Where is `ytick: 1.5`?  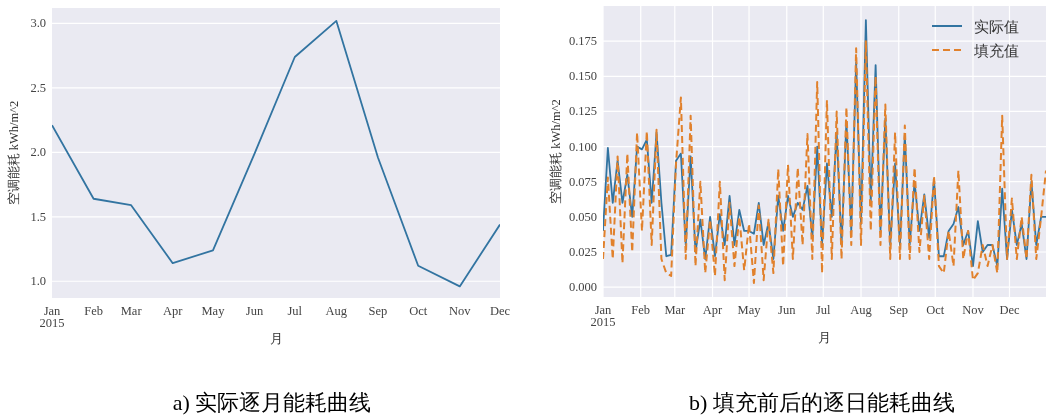 ytick: 1.5 is located at coordinates (38, 216).